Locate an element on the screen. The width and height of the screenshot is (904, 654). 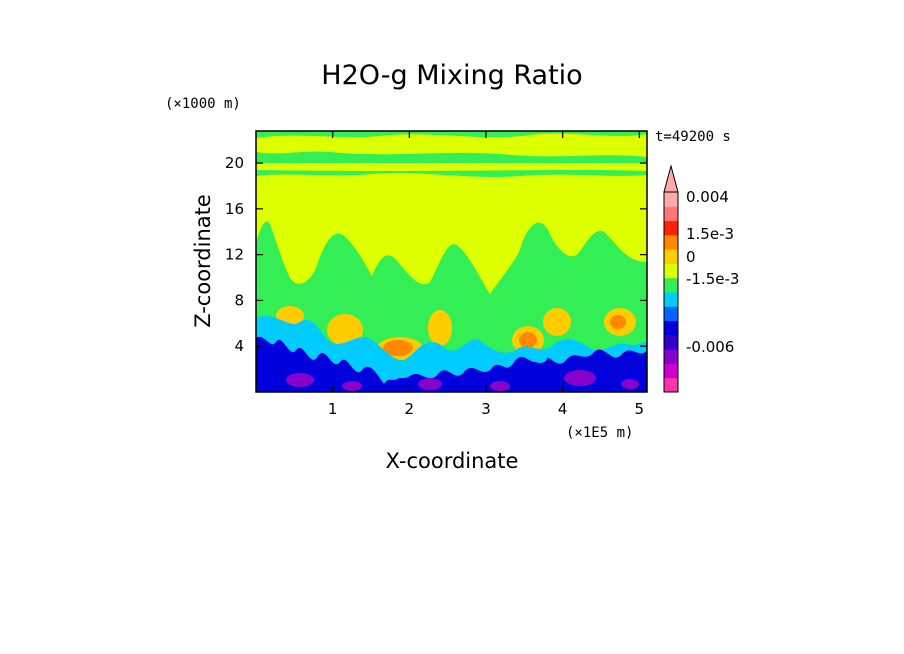
x-tick-label: 2 is located at coordinates (410, 409).